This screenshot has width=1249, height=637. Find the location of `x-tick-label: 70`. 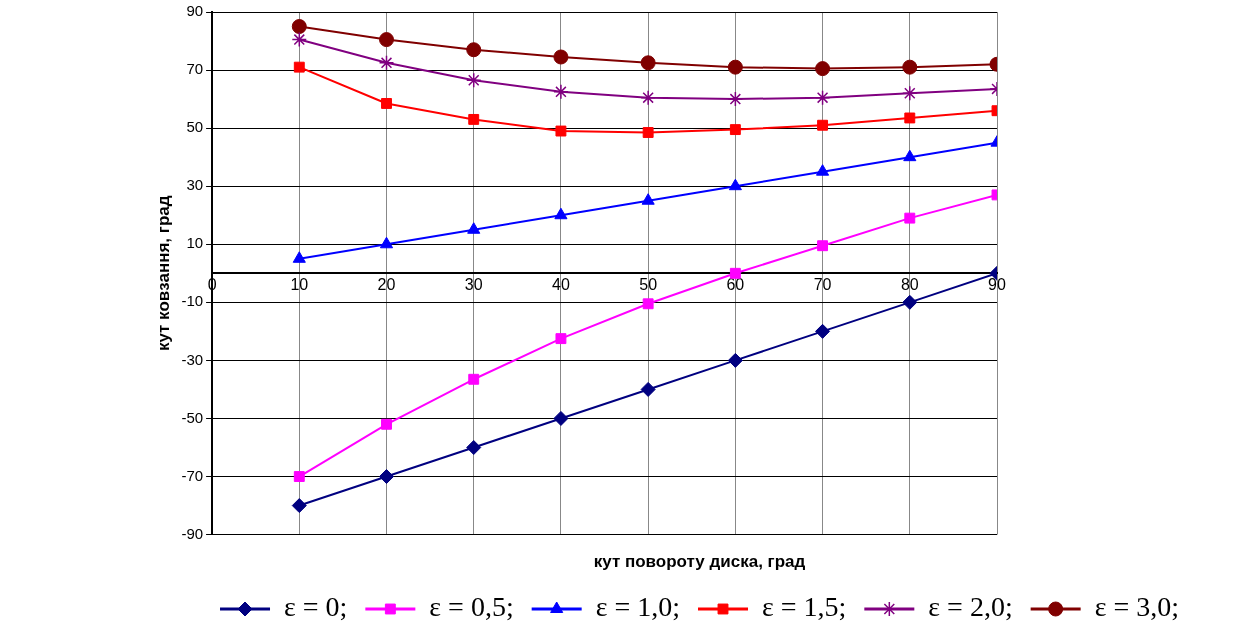

x-tick-label: 70 is located at coordinates (822, 285).